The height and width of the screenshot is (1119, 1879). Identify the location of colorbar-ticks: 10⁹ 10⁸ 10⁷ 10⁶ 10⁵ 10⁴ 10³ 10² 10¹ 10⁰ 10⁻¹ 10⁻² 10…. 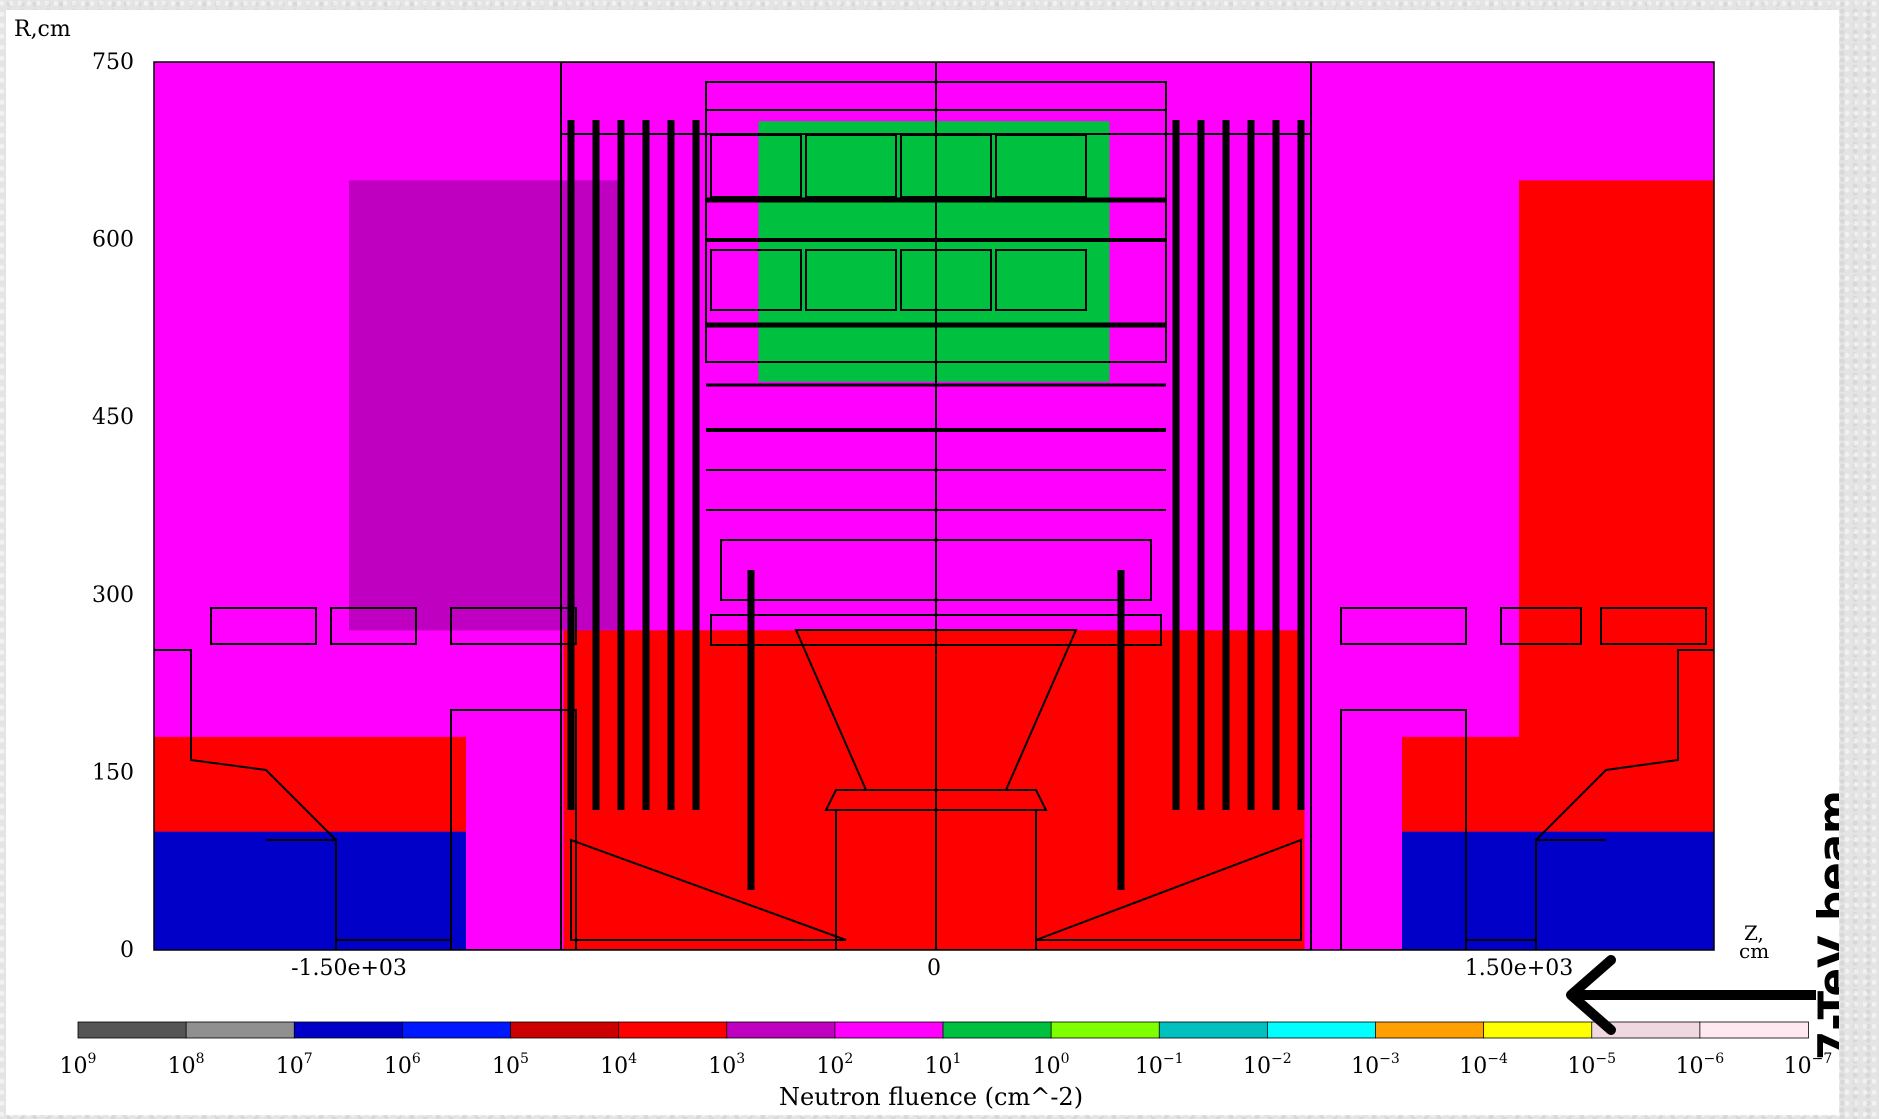
(946, 1065).